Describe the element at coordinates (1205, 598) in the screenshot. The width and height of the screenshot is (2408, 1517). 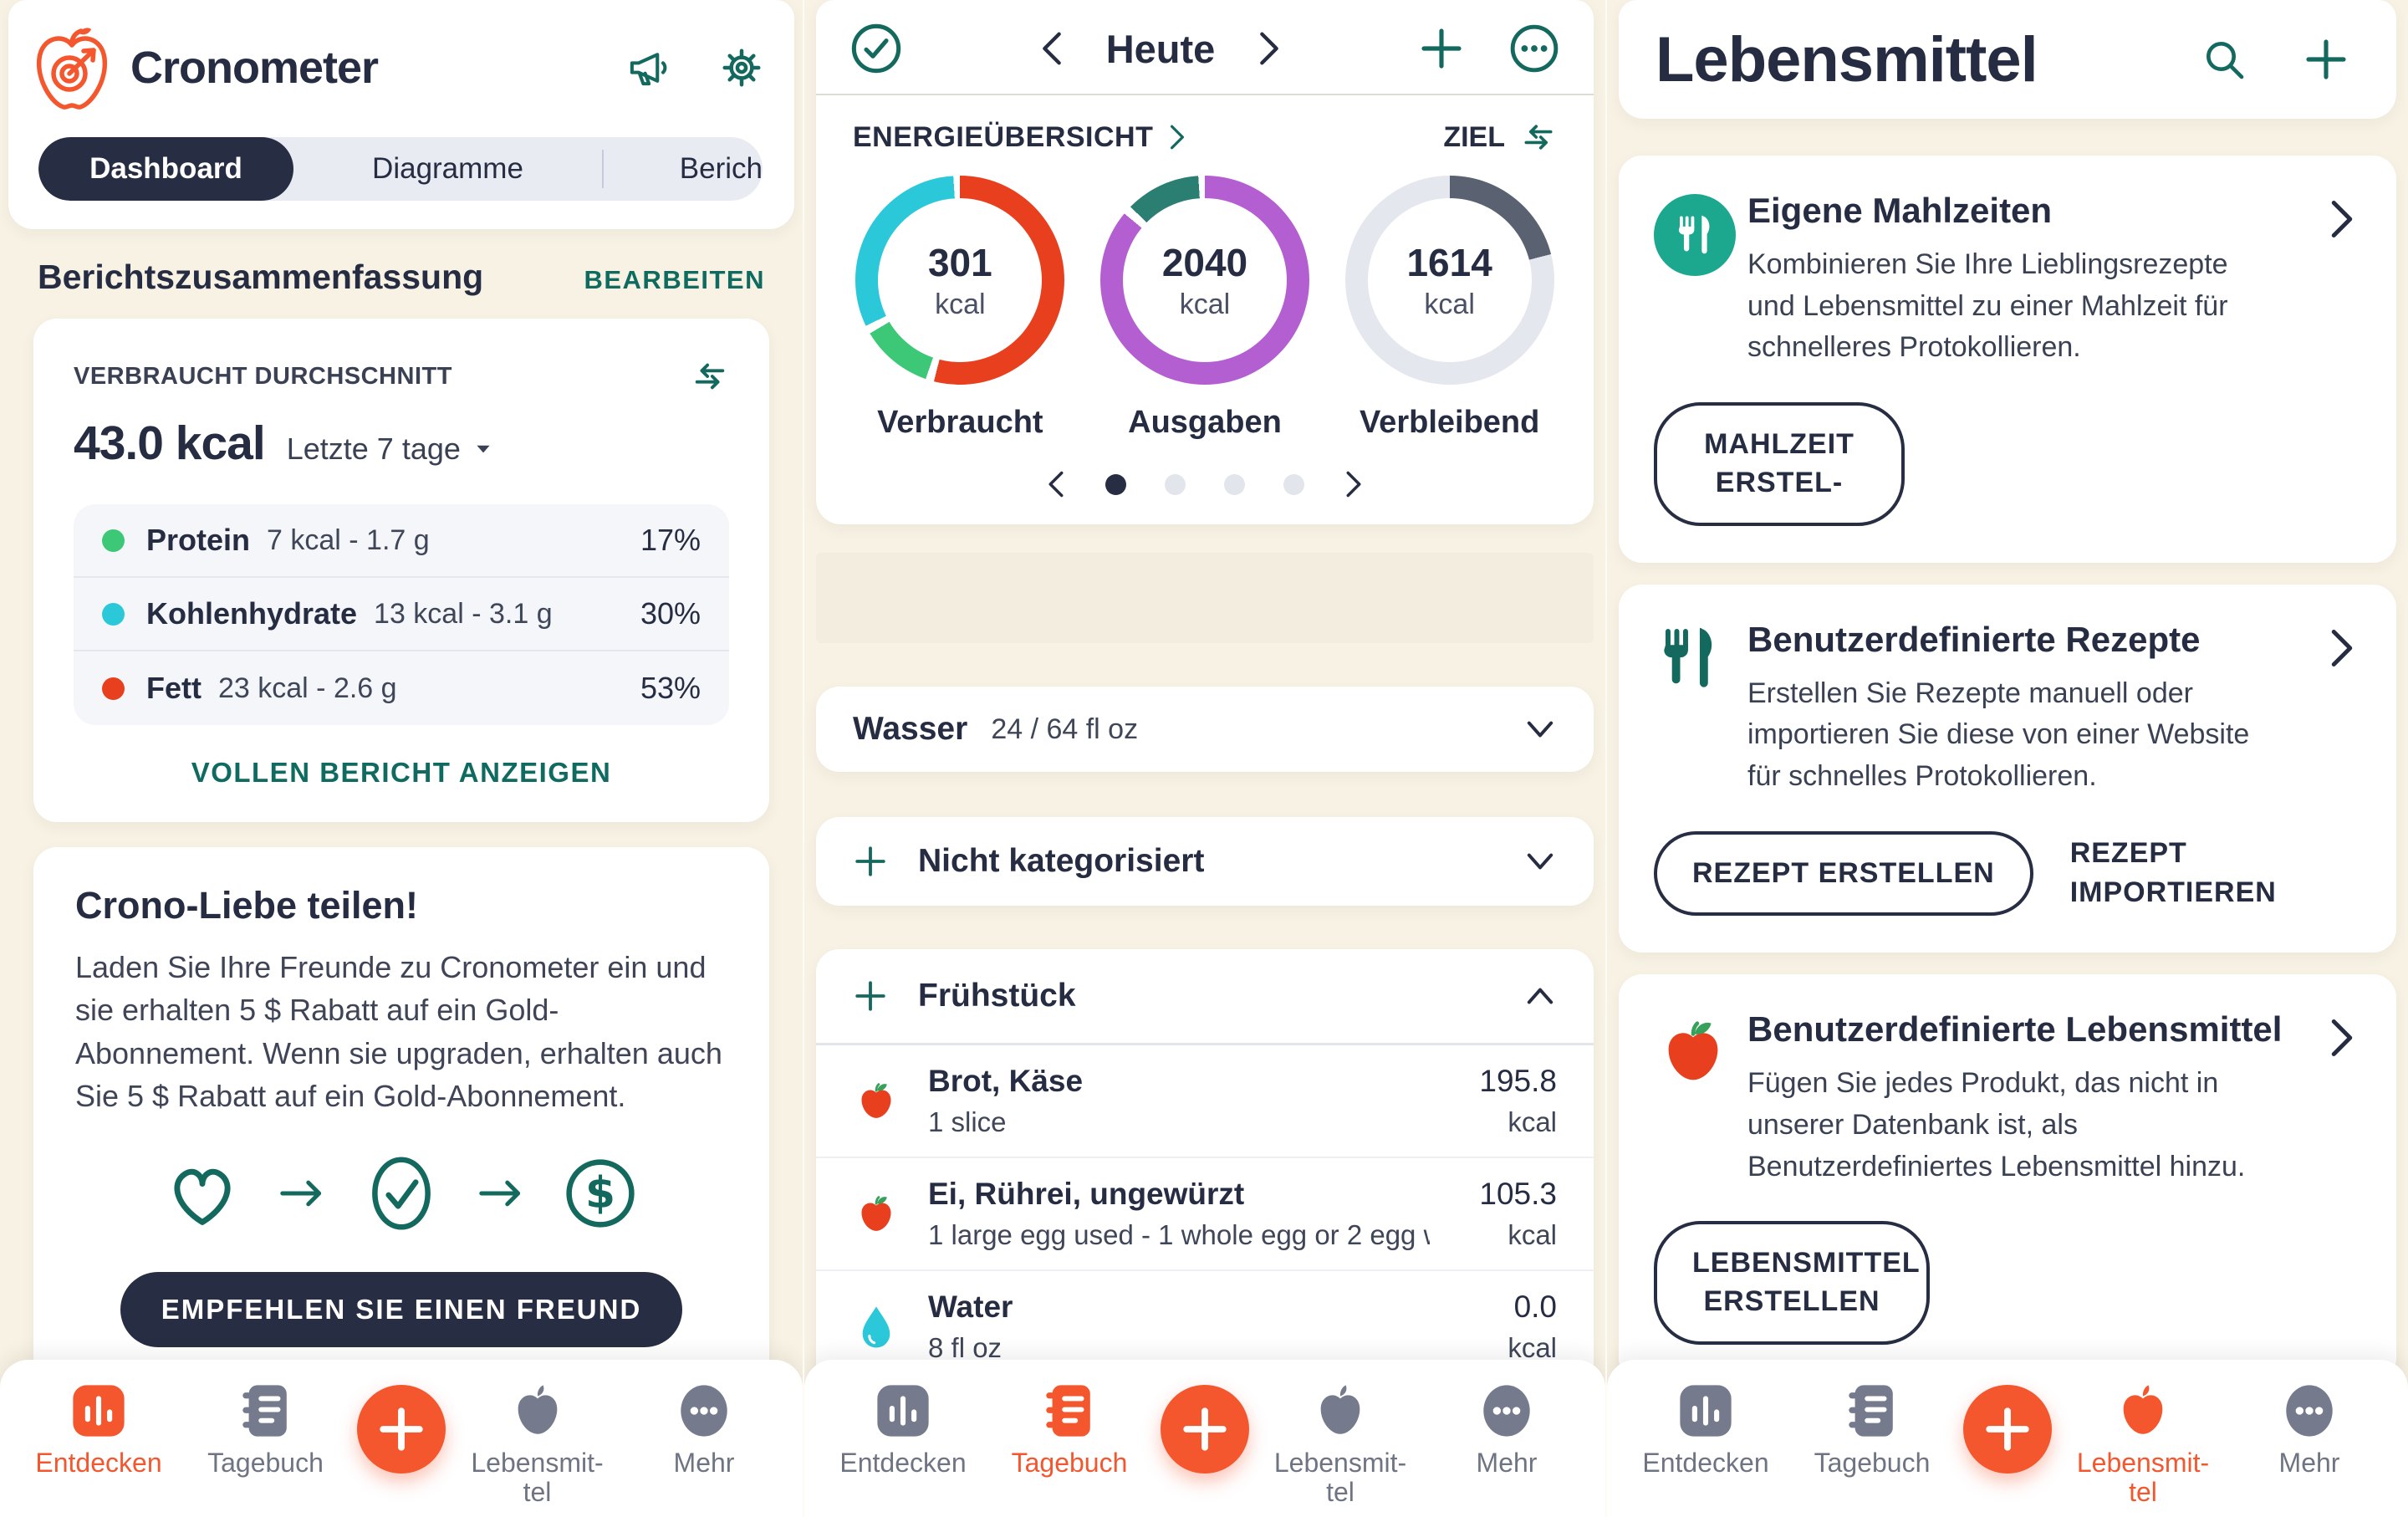
I see `empty-section-placeholder` at that location.